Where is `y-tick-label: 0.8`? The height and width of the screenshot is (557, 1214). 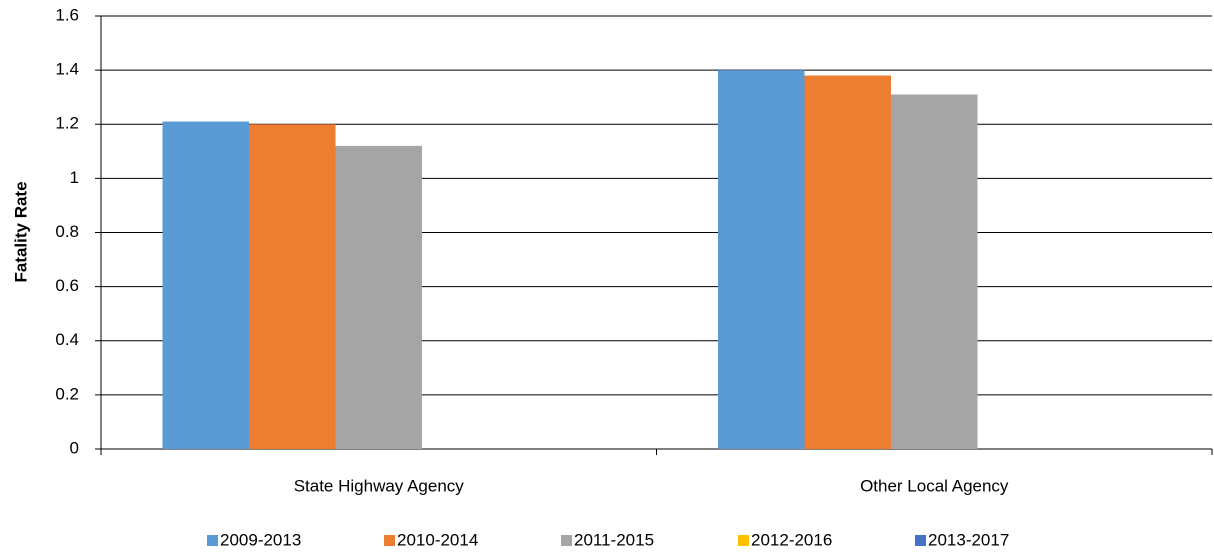 y-tick-label: 0.8 is located at coordinates (67, 231).